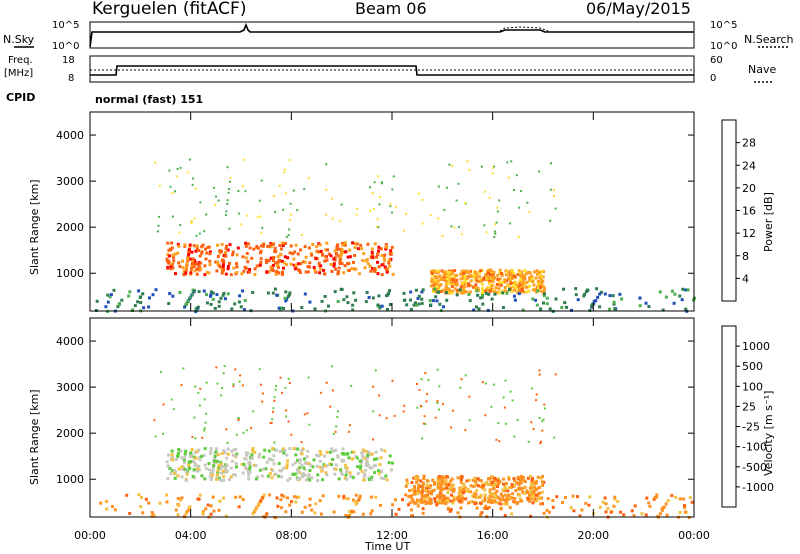 The image size is (800, 554). What do you see at coordinates (387, 546) in the screenshot?
I see `time-axis-label: Time UT` at bounding box center [387, 546].